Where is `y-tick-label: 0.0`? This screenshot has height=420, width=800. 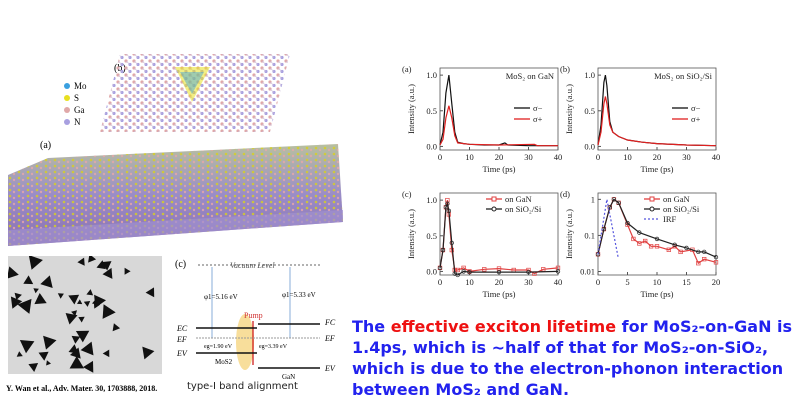 y-tick-label: 0.0 is located at coordinates (431, 271).